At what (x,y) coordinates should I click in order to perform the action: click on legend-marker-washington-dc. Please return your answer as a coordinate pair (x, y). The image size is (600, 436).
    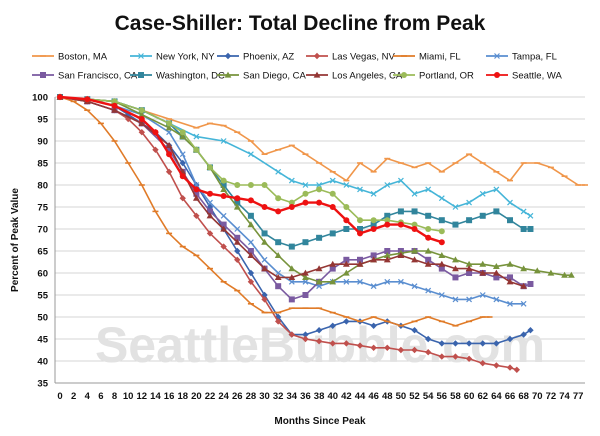
    Looking at the image, I should click on (141, 75).